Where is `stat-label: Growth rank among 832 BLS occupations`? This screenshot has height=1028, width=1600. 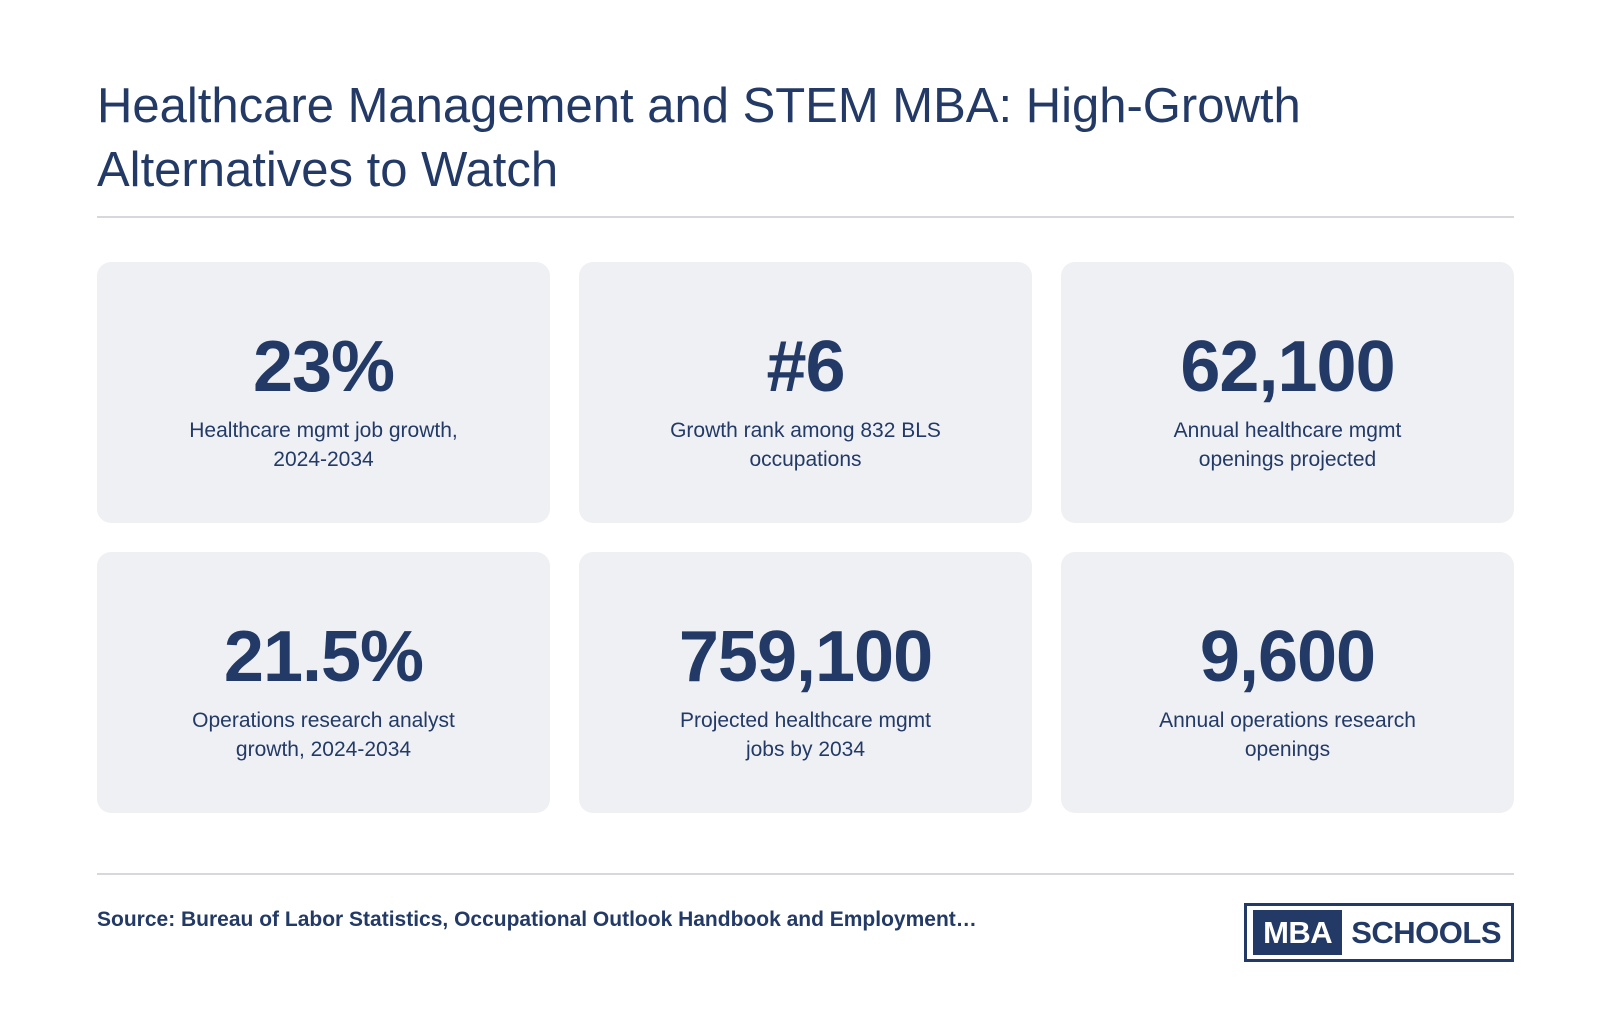
stat-label: Growth rank among 832 BLS occupations is located at coordinates (805, 445).